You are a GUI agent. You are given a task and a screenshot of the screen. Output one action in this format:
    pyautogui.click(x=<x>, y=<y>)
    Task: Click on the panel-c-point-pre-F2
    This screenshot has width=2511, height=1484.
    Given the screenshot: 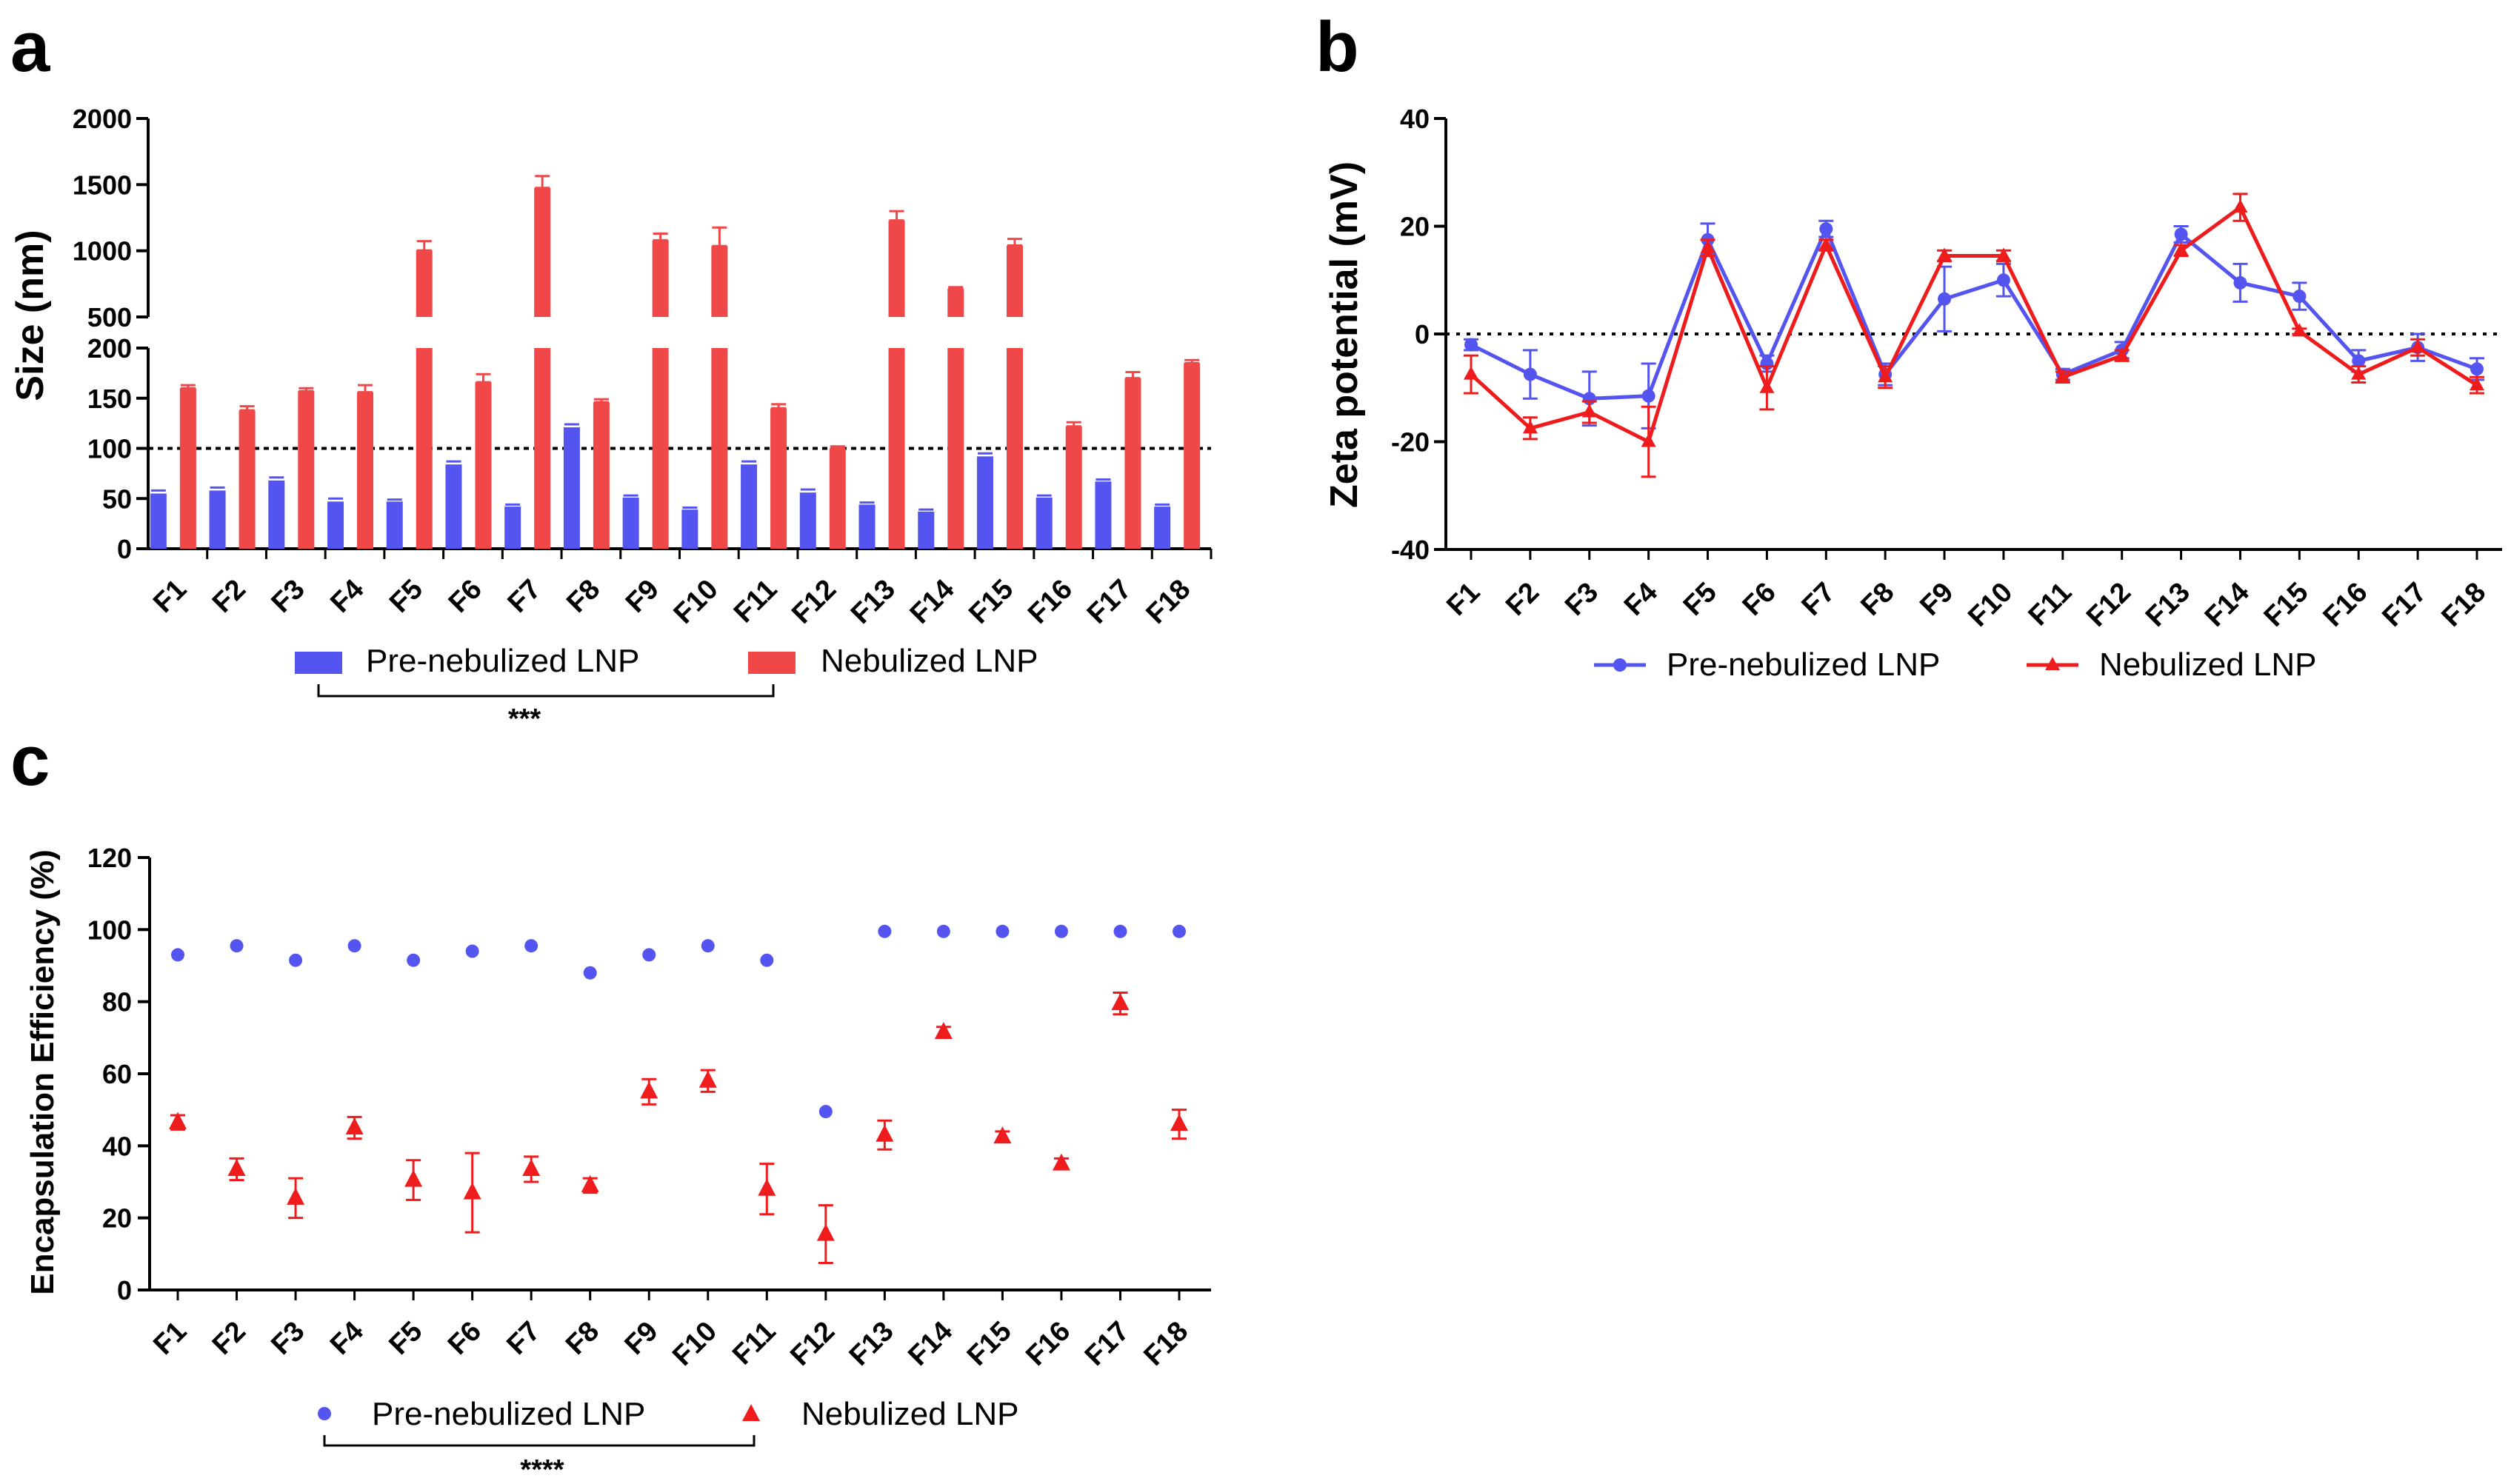 What is the action you would take?
    pyautogui.click(x=237, y=946)
    